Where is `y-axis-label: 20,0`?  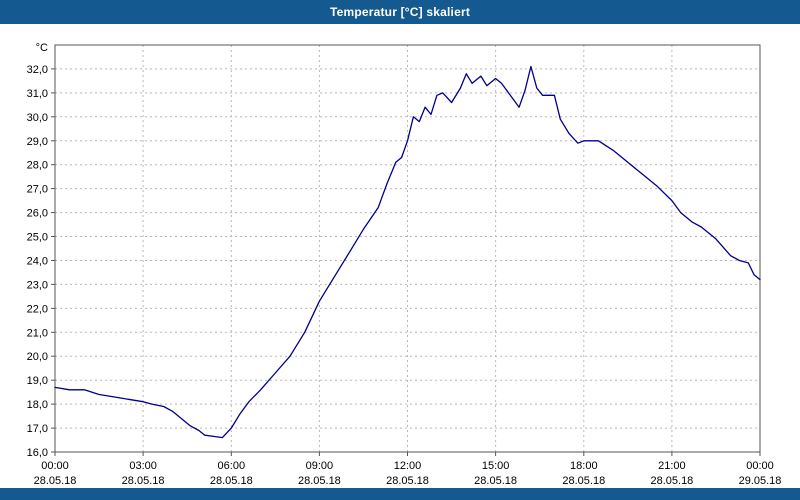 y-axis-label: 20,0 is located at coordinates (37, 357).